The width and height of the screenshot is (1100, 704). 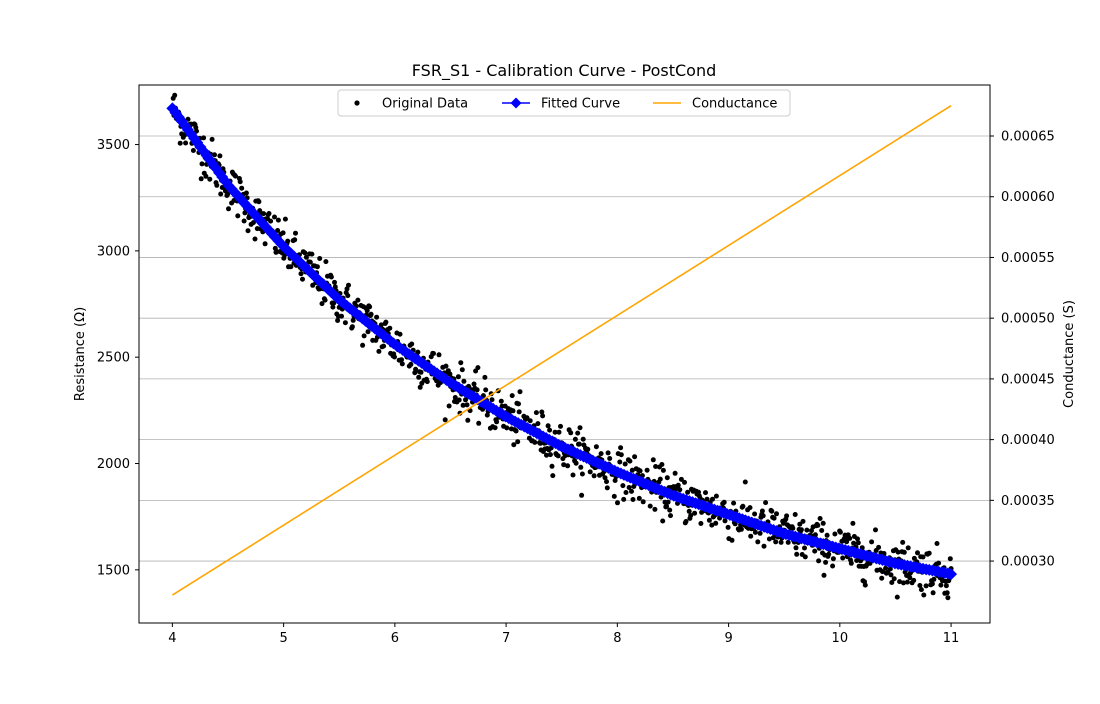 What do you see at coordinates (113, 570) in the screenshot?
I see `y-tick-label: 1500` at bounding box center [113, 570].